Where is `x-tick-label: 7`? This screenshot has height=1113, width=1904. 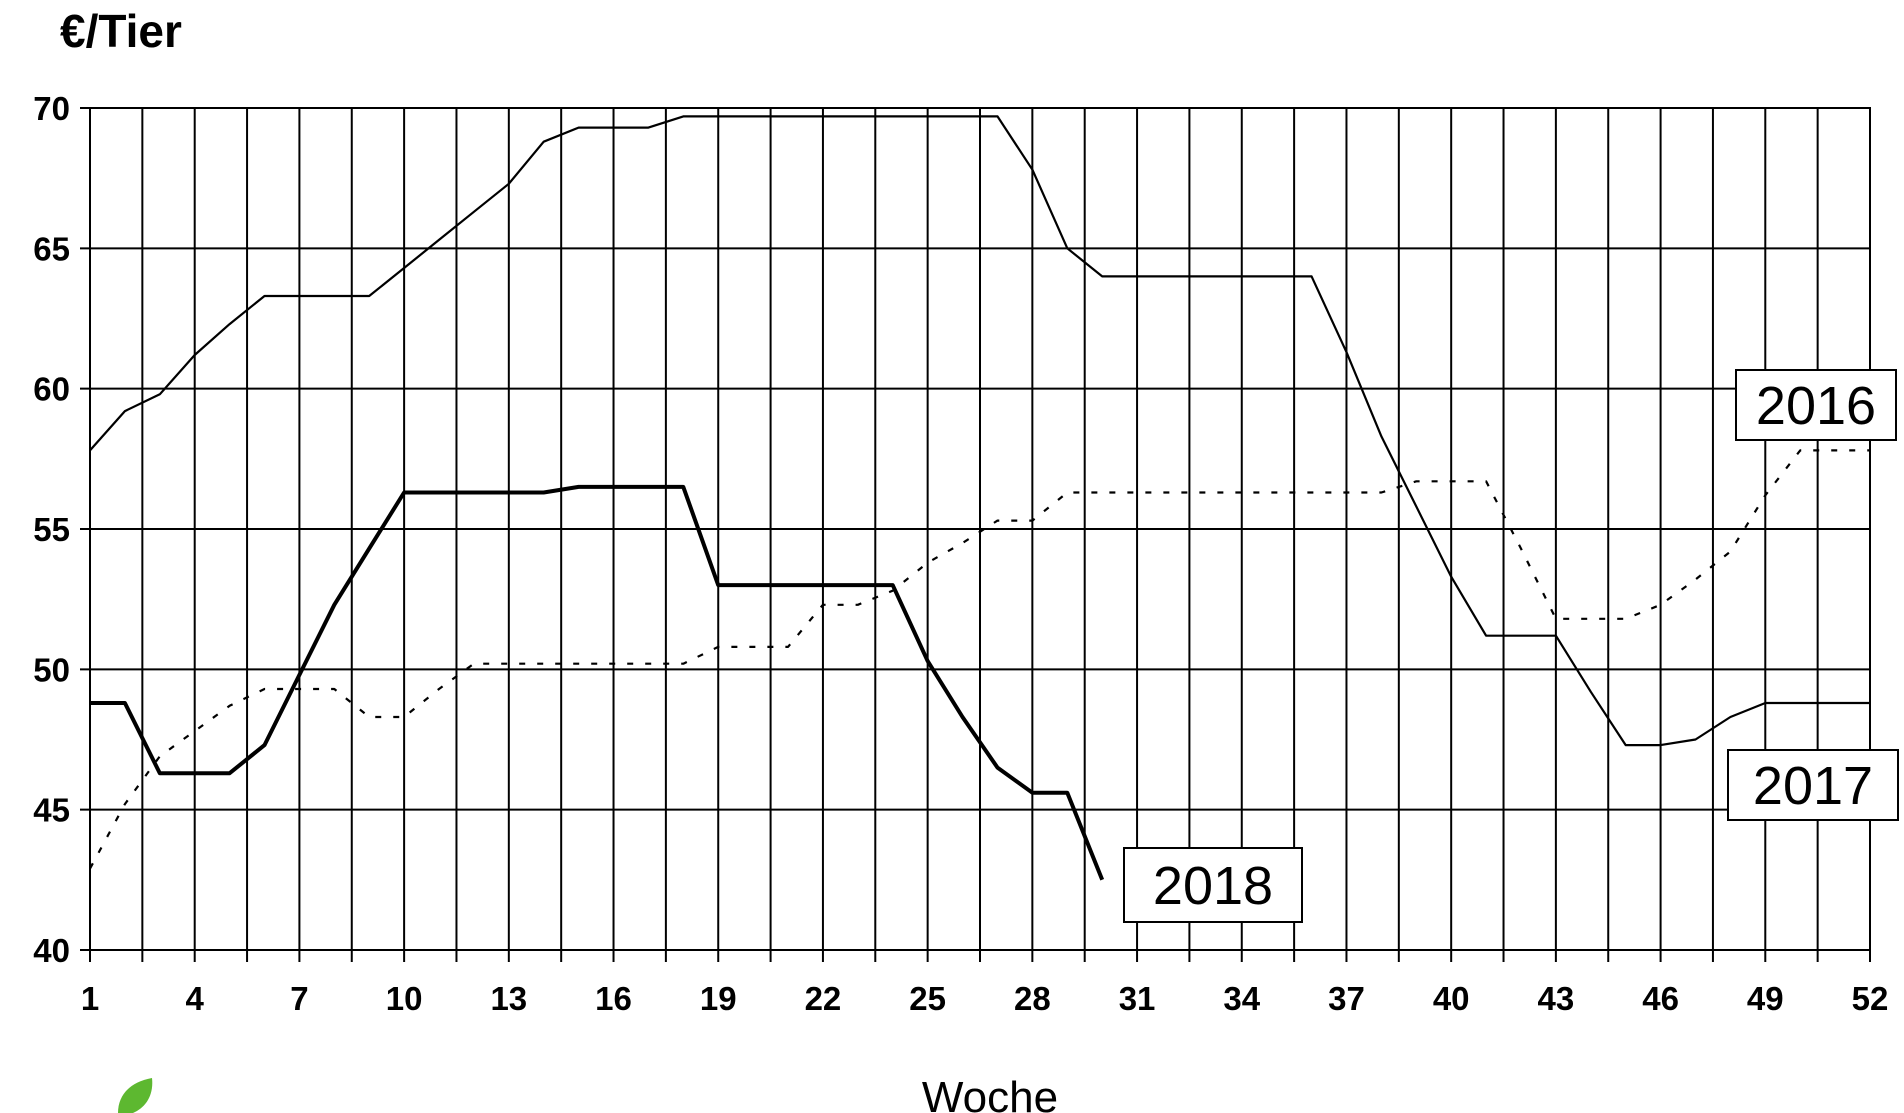 x-tick-label: 7 is located at coordinates (299, 998).